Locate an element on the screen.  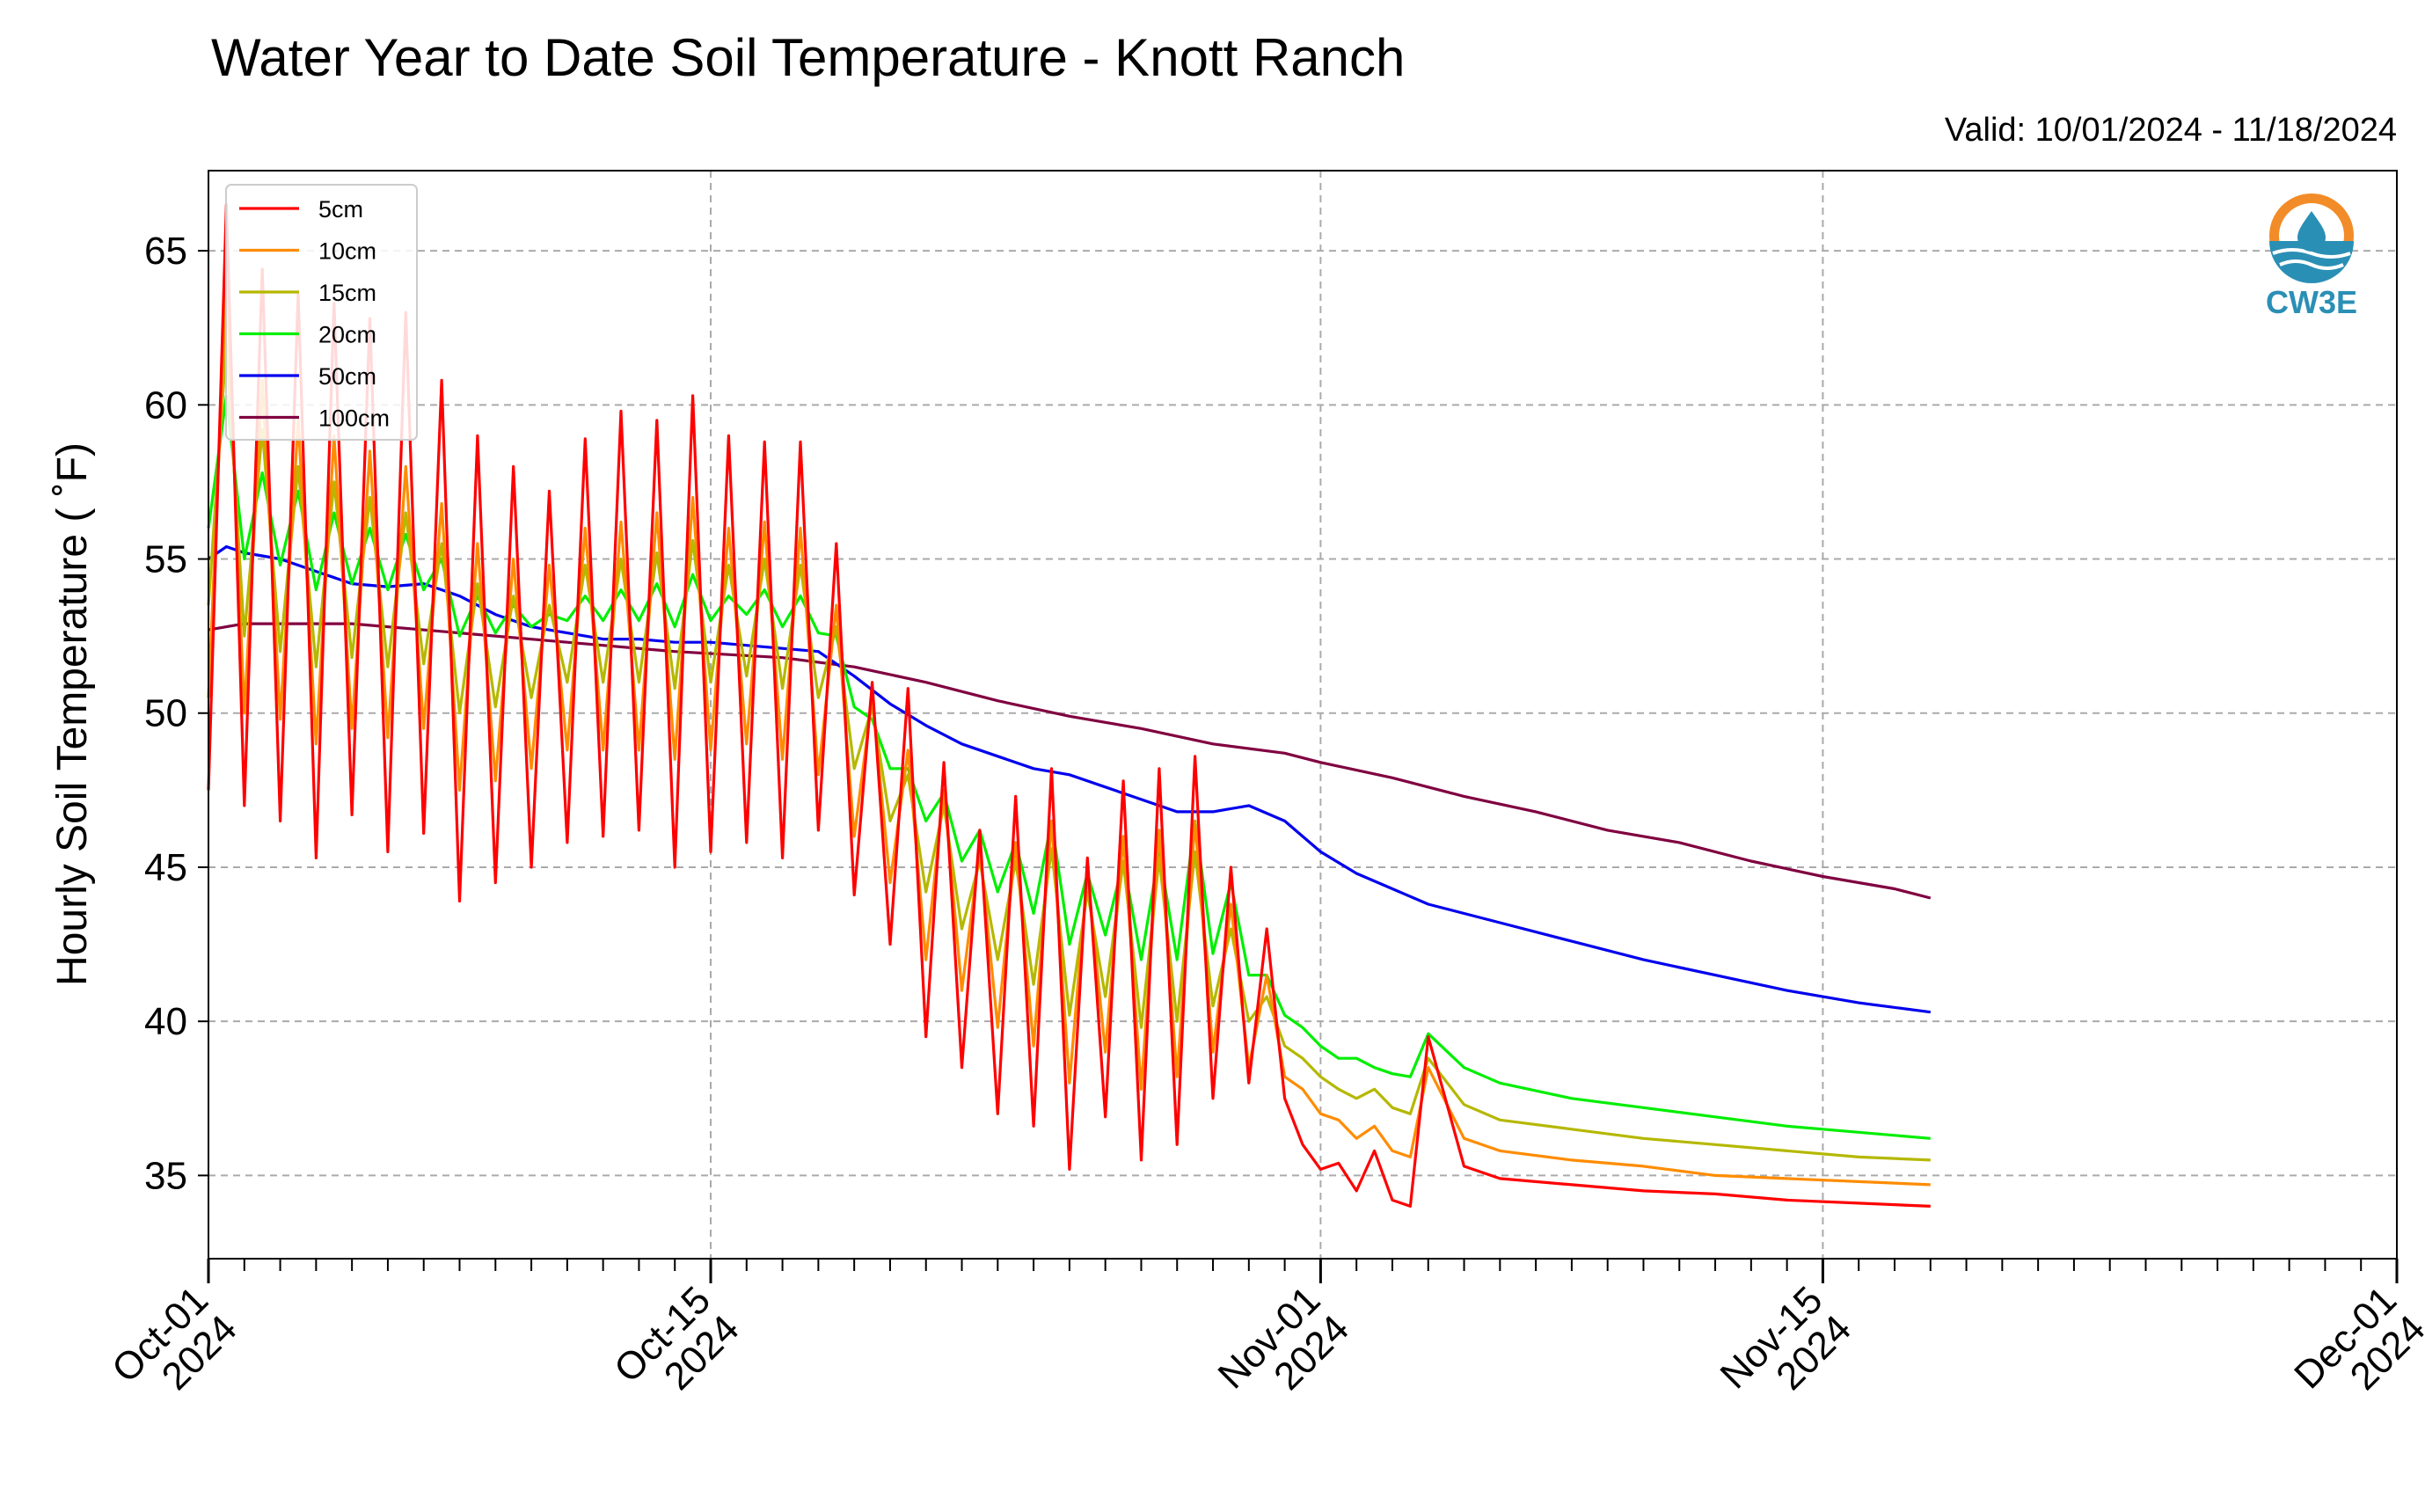
legend-label: 15cm is located at coordinates (347, 293).